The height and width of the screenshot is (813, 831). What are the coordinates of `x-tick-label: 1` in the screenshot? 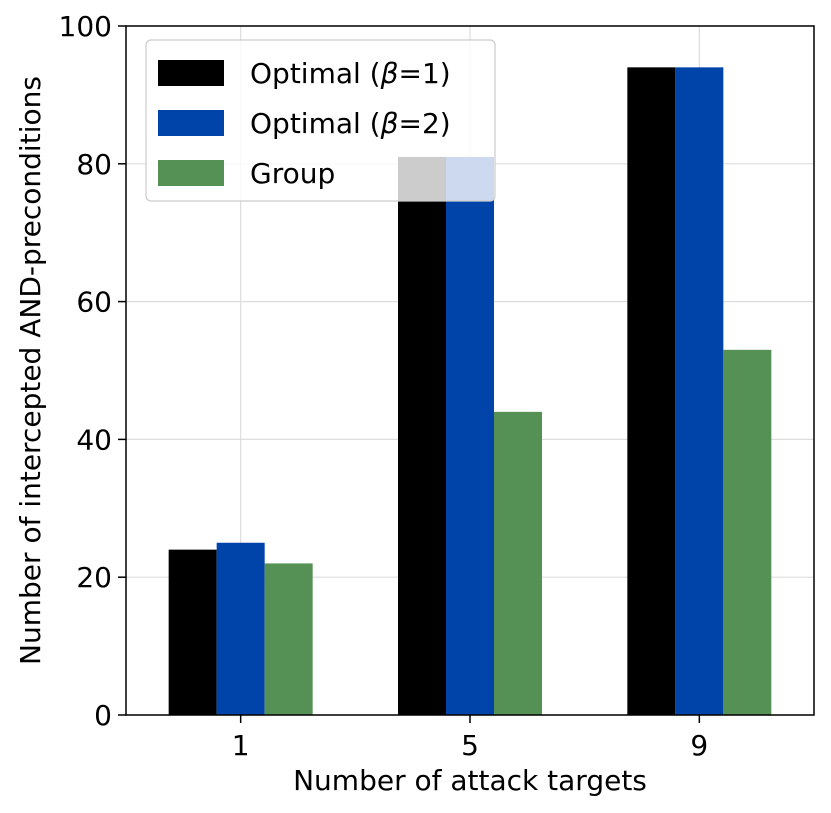 It's located at (241, 745).